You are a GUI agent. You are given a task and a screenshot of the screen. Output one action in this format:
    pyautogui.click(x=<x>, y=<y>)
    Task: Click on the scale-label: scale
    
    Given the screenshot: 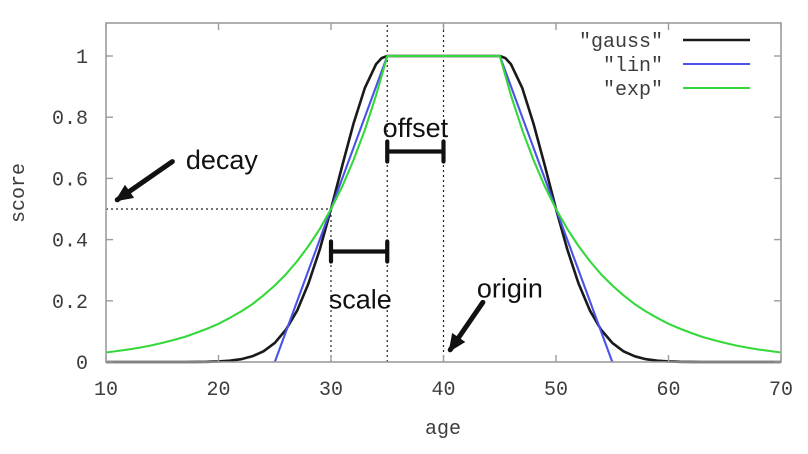 What is the action you would take?
    pyautogui.click(x=360, y=299)
    